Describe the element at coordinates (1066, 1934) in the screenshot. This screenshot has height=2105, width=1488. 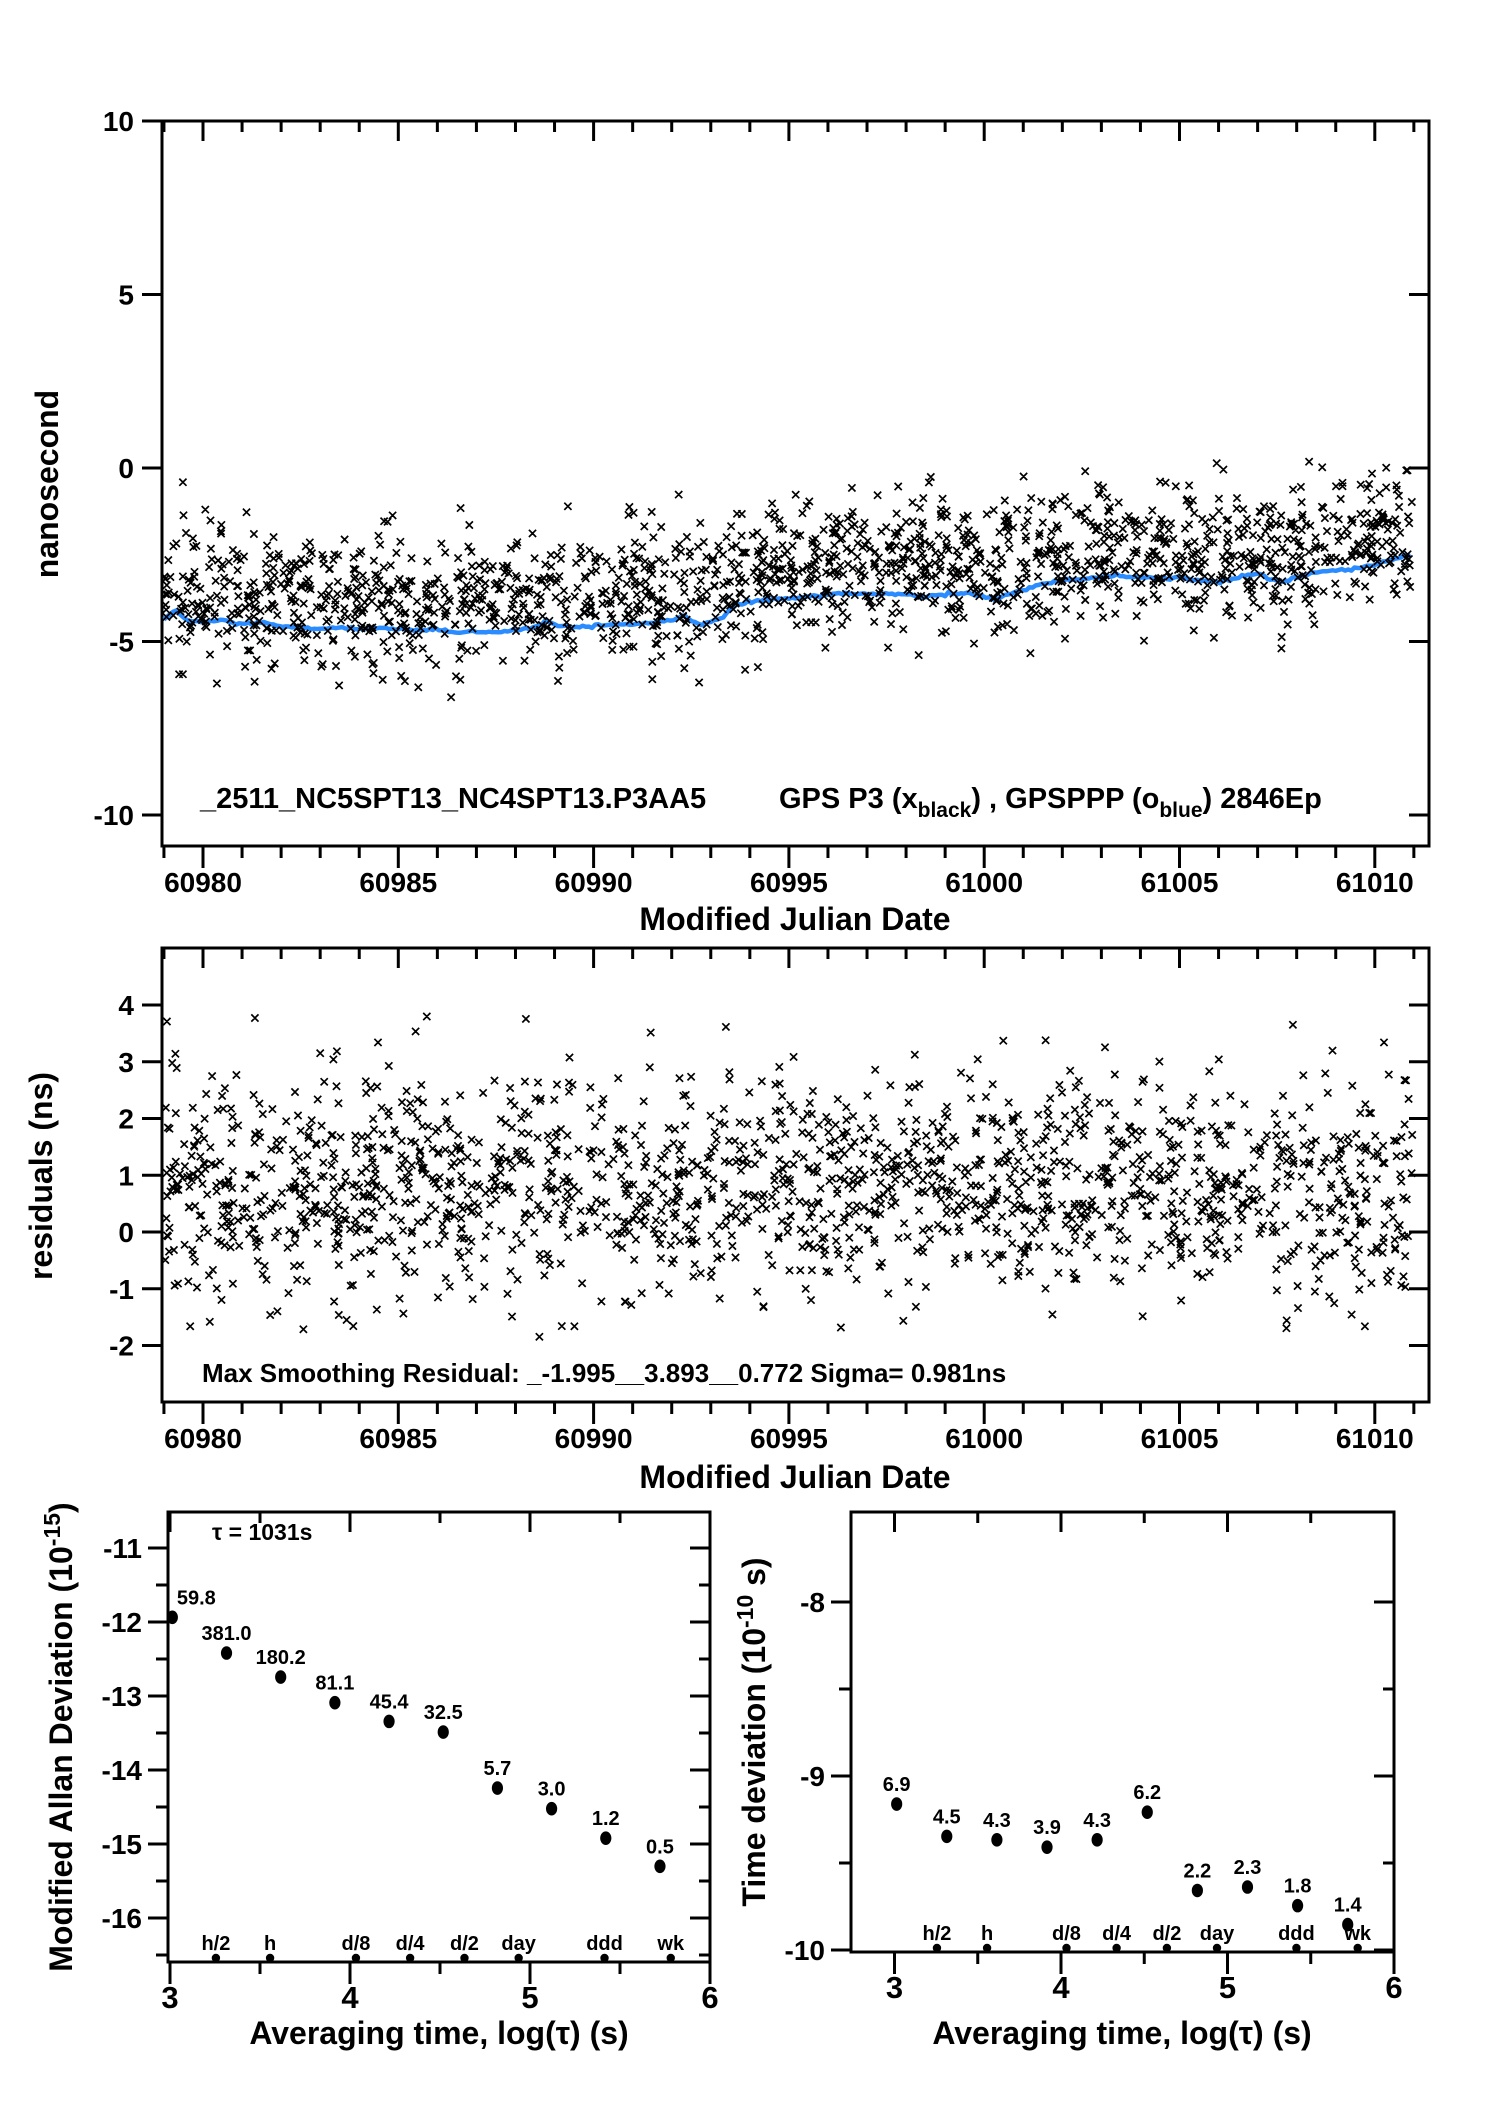
I see `time-mark-label: d/8` at that location.